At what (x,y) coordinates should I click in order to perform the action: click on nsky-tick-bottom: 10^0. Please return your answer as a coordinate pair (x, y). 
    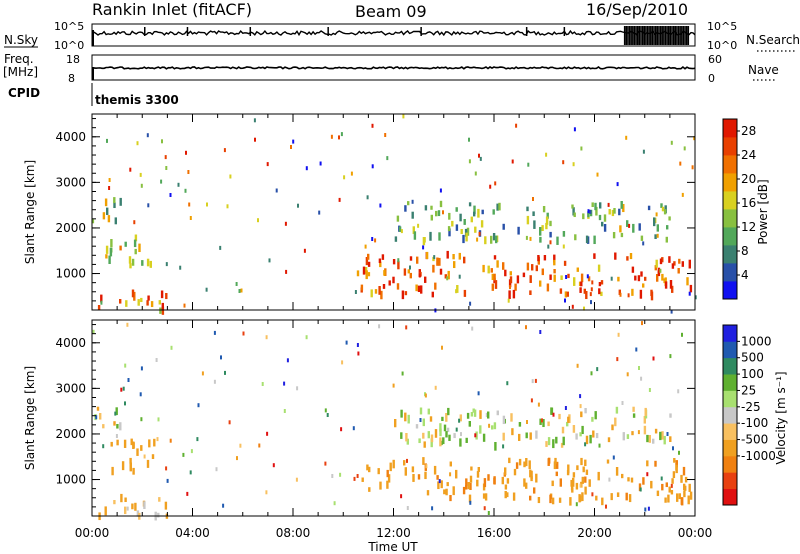
    Looking at the image, I should click on (69, 45).